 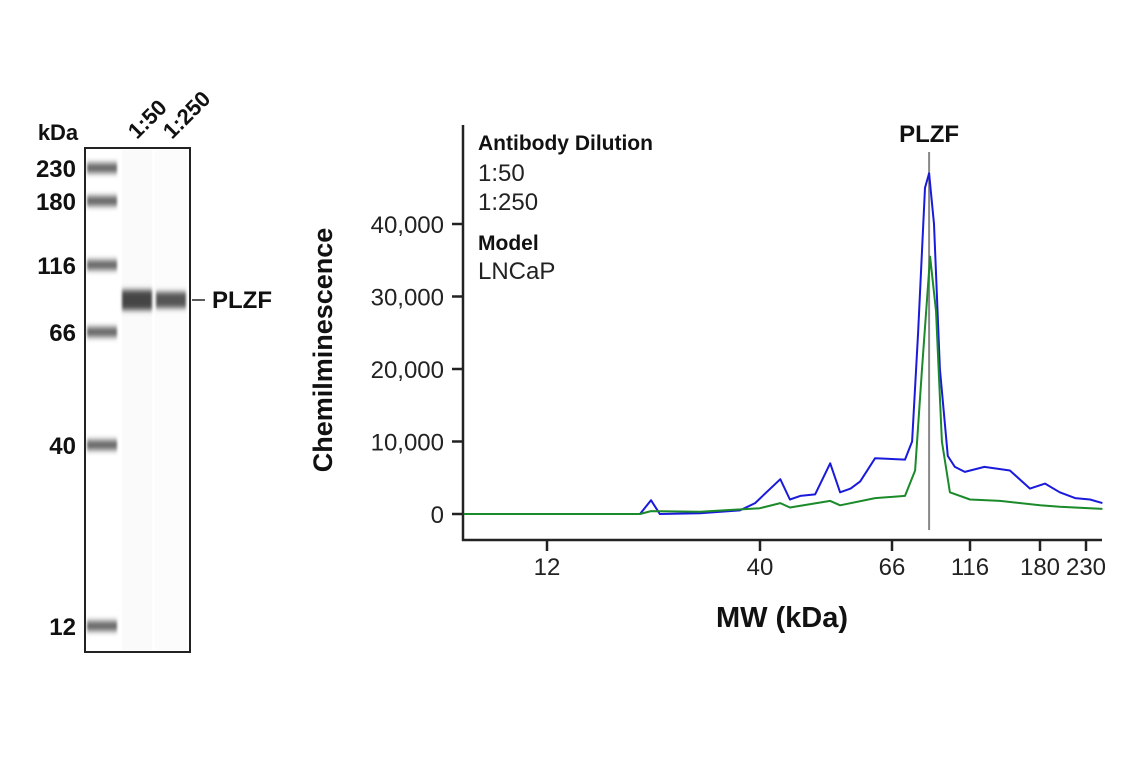 What do you see at coordinates (62, 446) in the screenshot?
I see `ladder-label: 40` at bounding box center [62, 446].